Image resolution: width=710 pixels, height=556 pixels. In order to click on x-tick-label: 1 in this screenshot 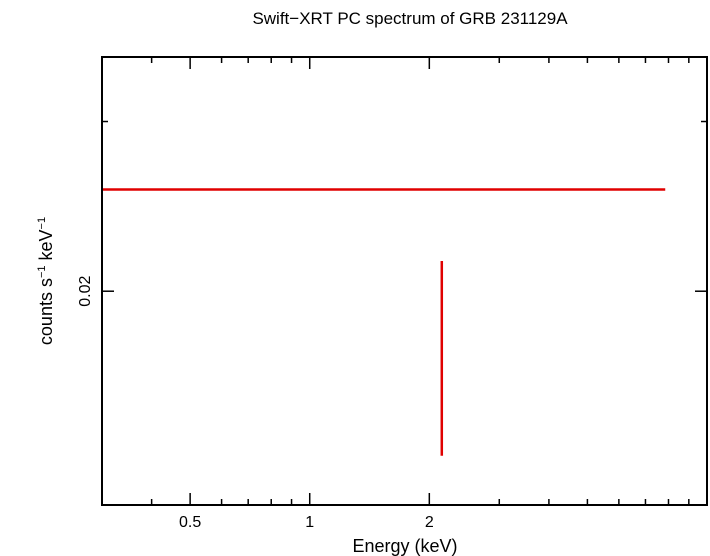, I will do `click(309, 522)`.